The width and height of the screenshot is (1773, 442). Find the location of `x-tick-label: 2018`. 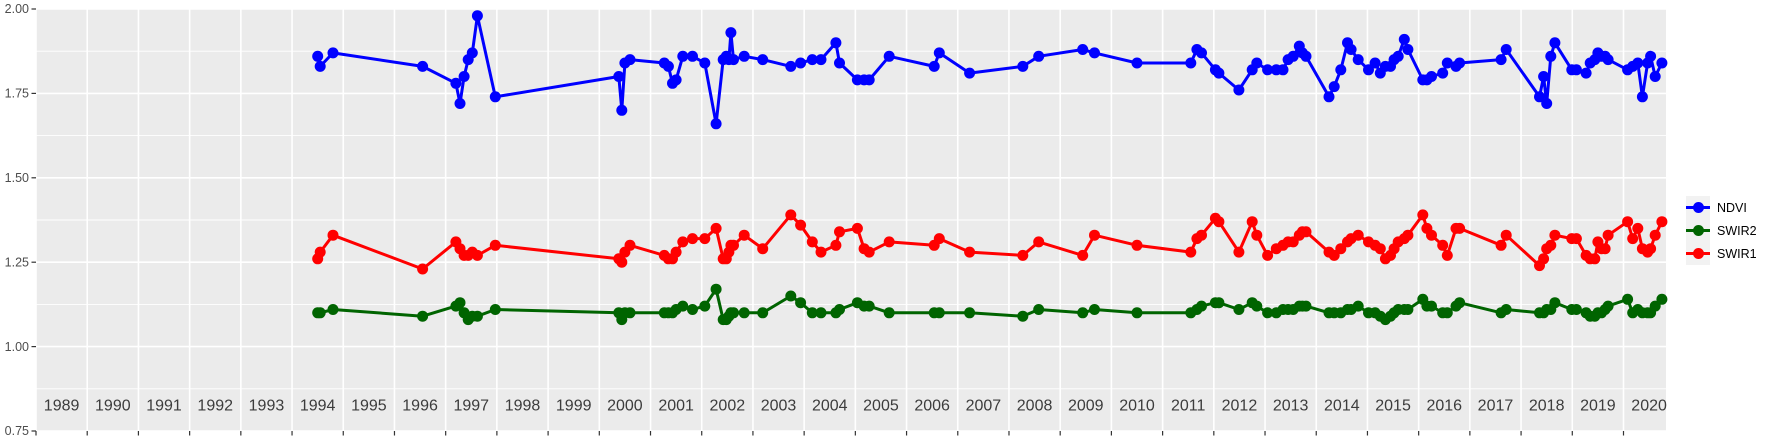

x-tick-label: 2018 is located at coordinates (1547, 406).